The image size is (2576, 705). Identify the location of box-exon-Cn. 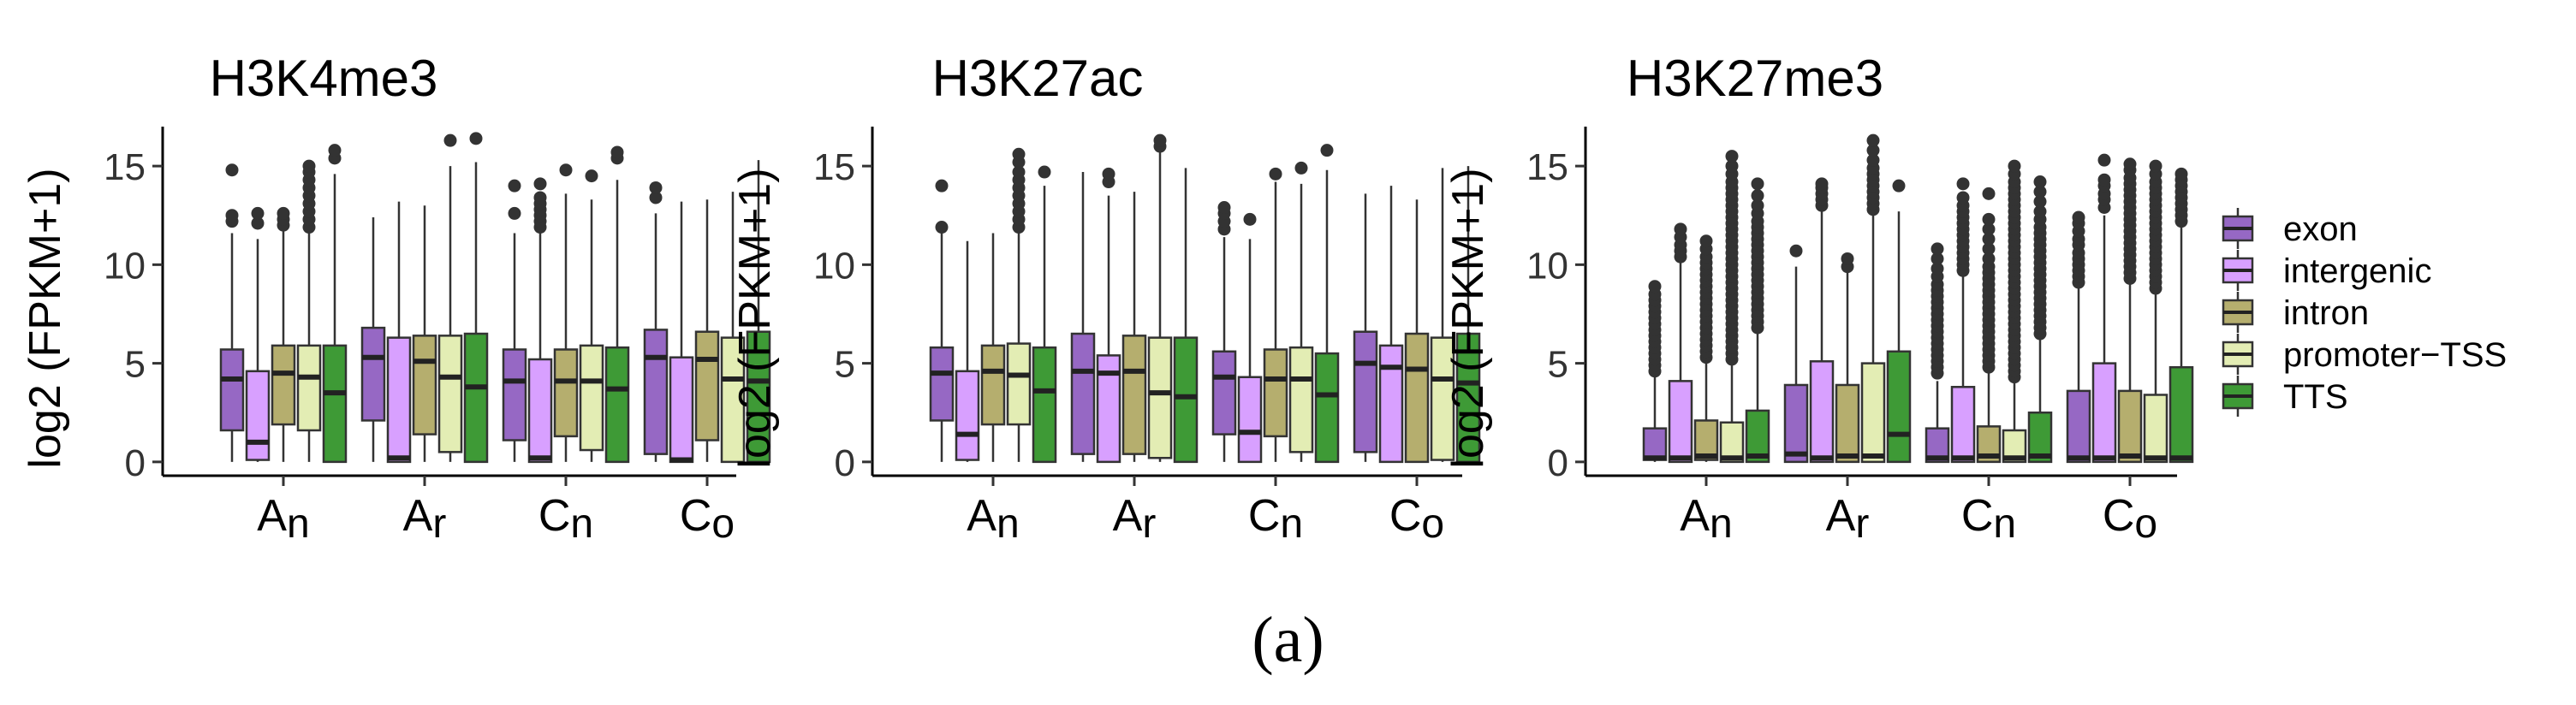
(1938, 353).